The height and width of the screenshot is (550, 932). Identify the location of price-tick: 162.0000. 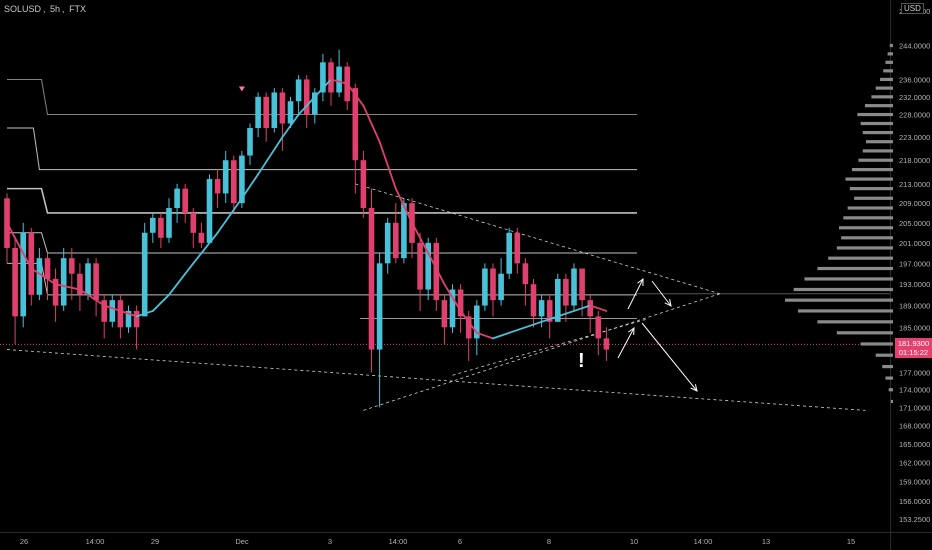
(914, 462).